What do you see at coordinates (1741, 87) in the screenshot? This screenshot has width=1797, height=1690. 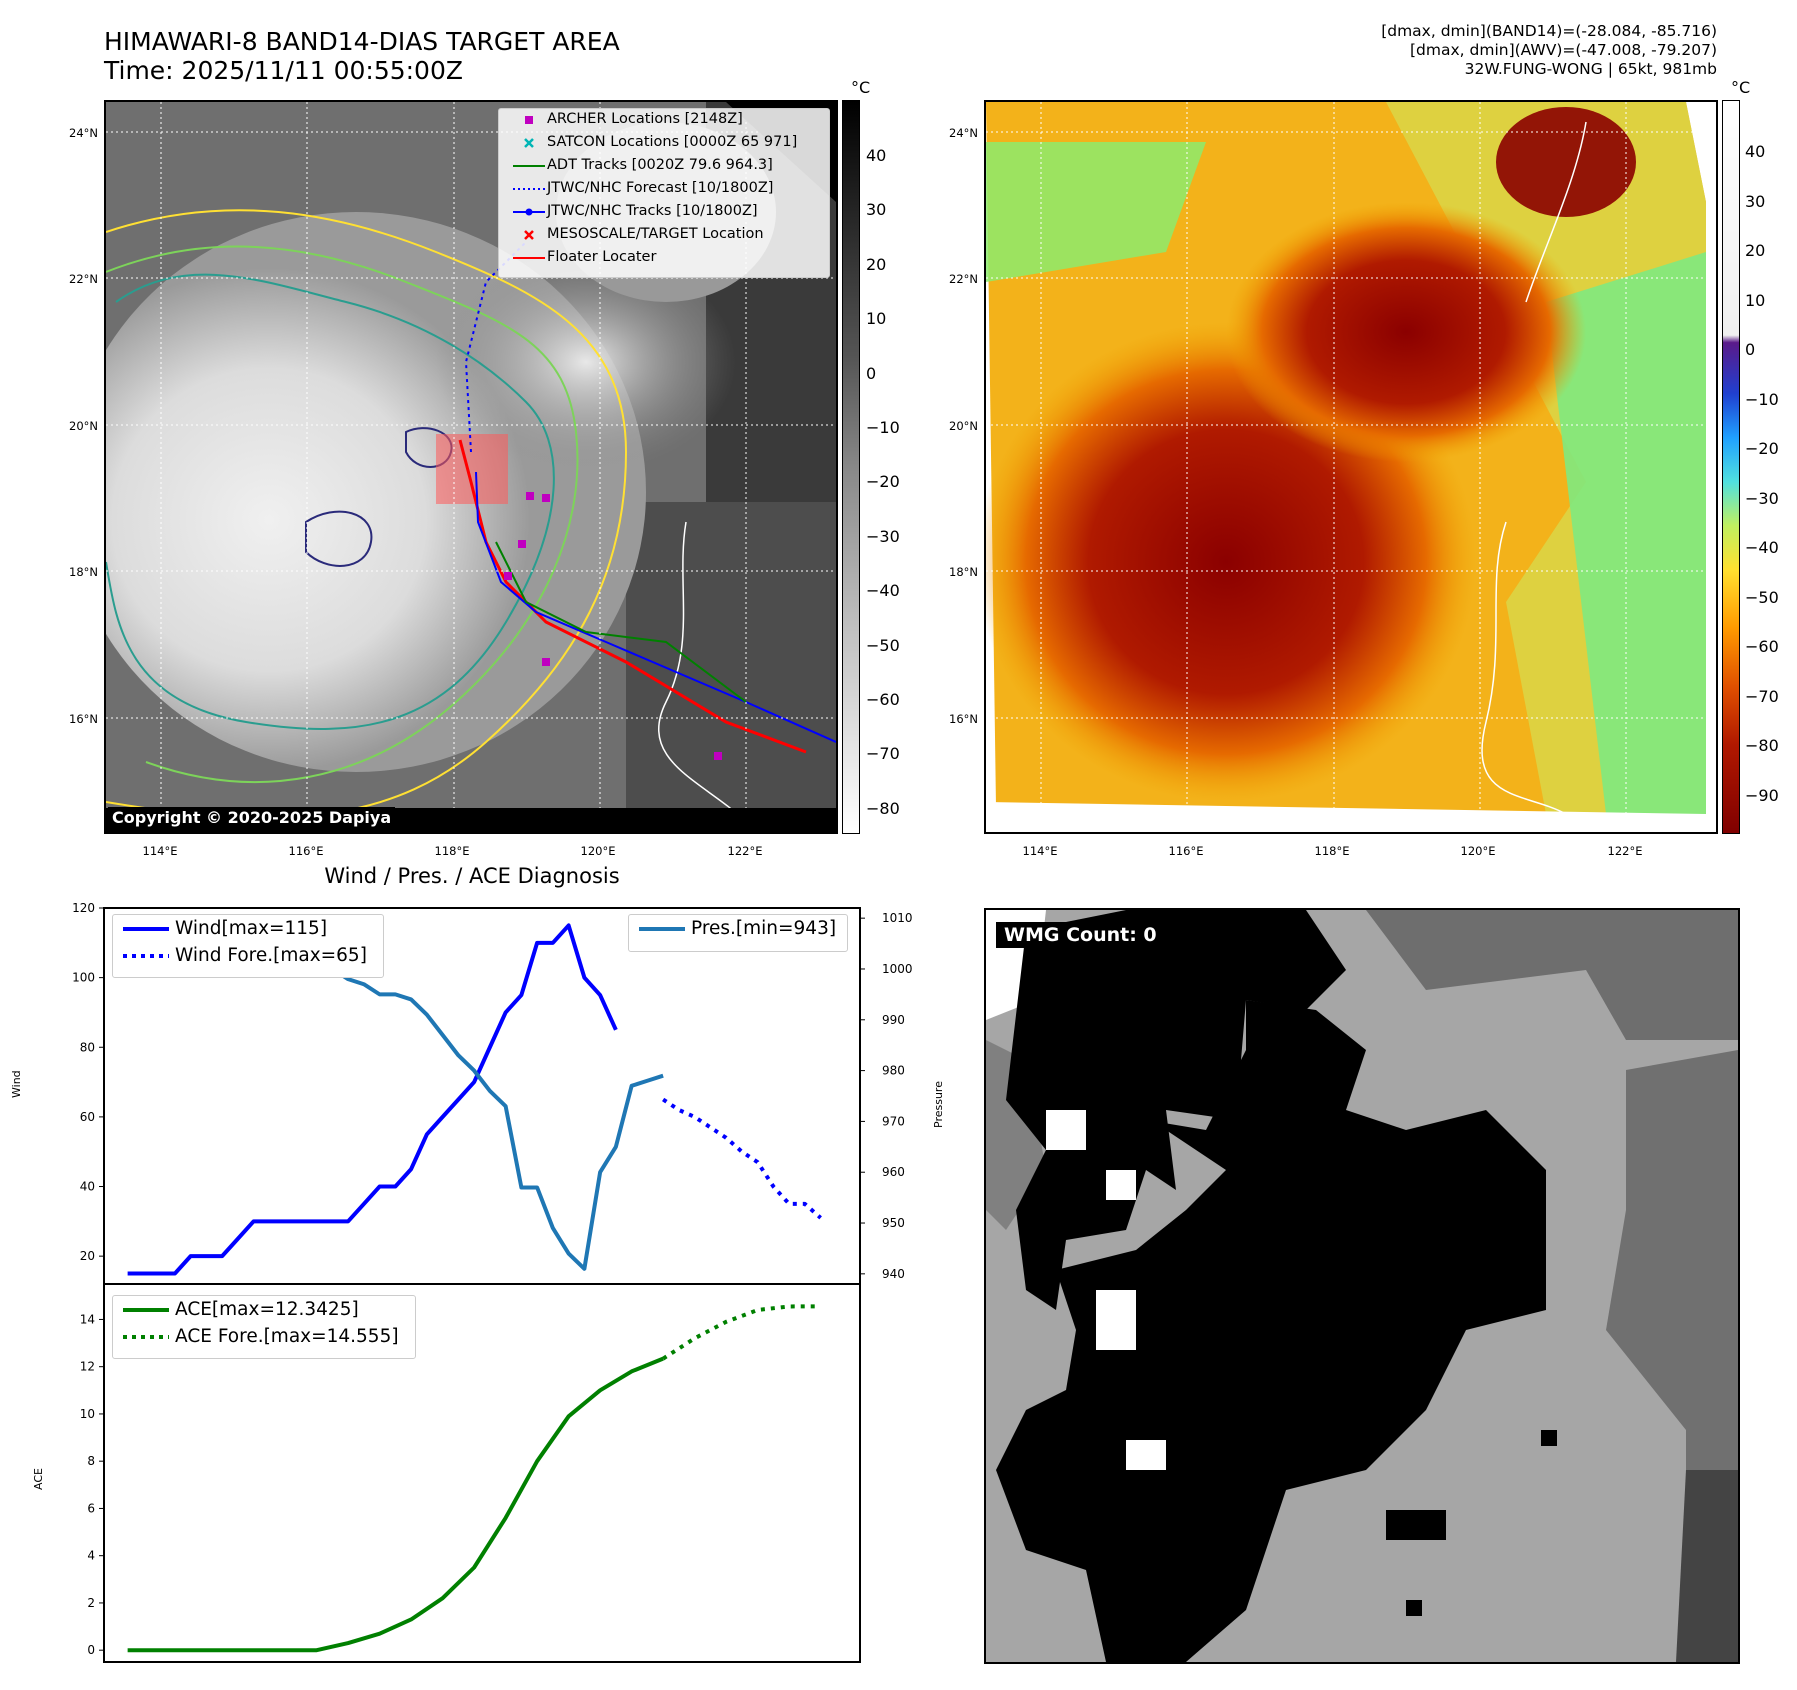 I see `color-colorbar-unit: °C` at bounding box center [1741, 87].